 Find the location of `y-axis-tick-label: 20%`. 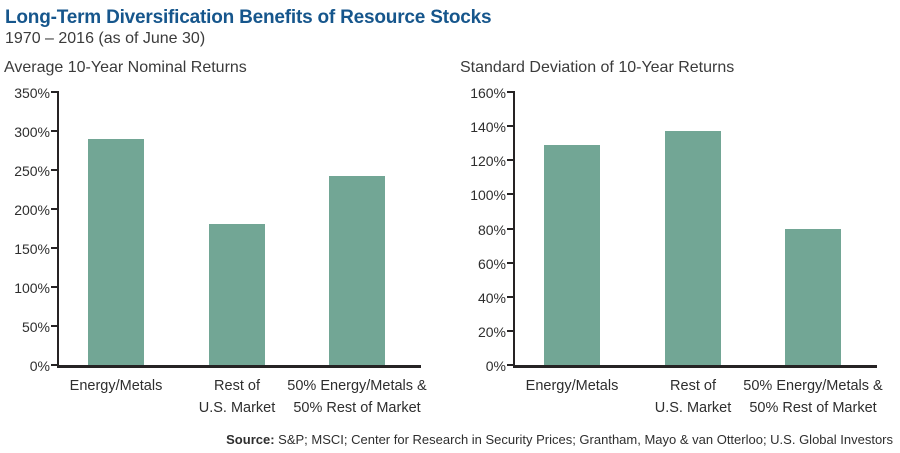

y-axis-tick-label: 20% is located at coordinates (491, 331).